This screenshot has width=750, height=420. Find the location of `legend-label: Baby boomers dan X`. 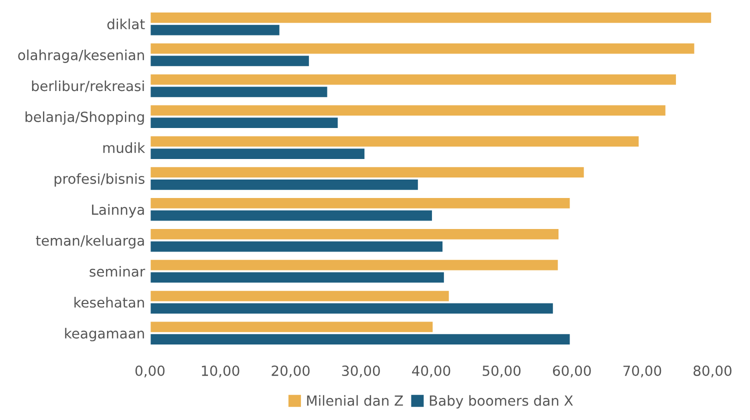

legend-label: Baby boomers dan X is located at coordinates (501, 402).